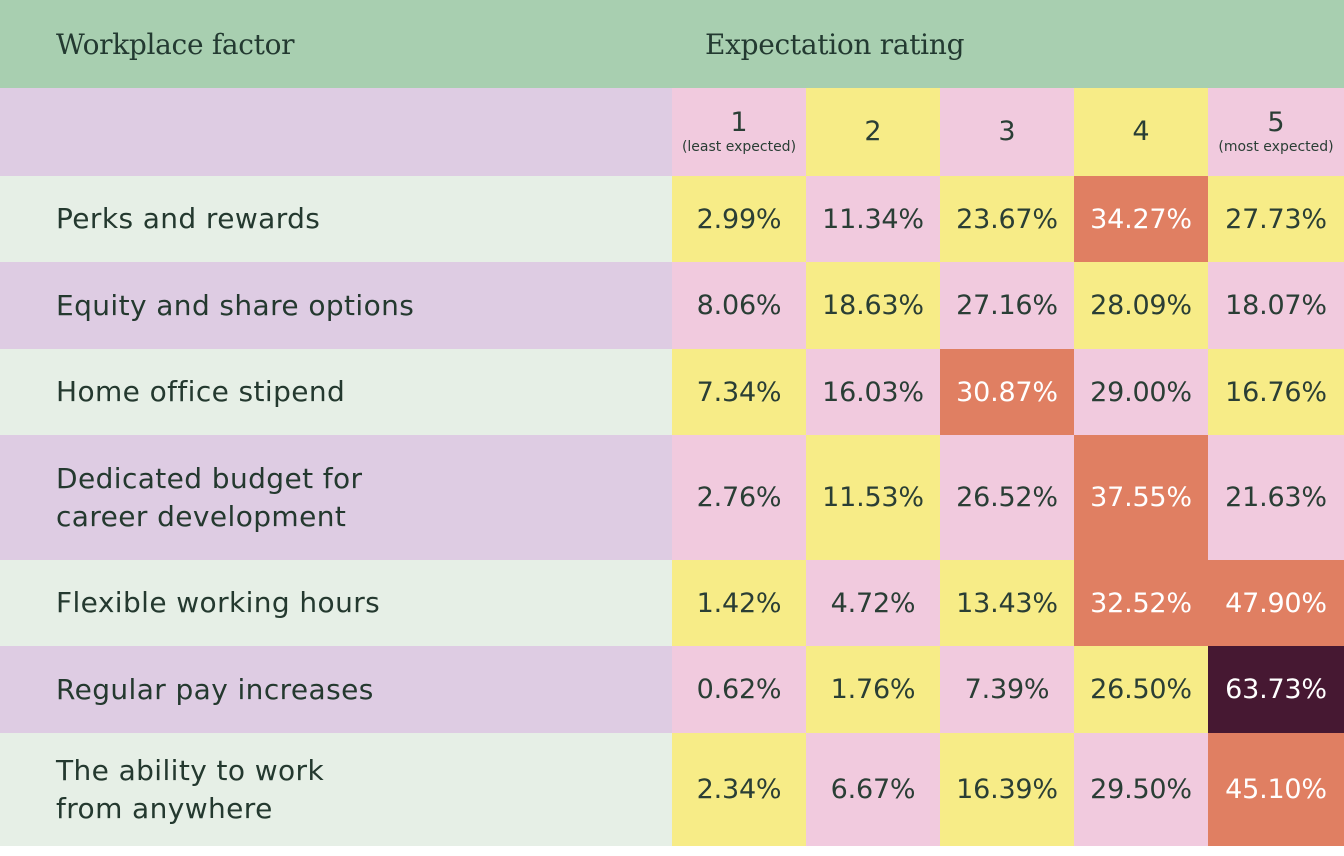 The width and height of the screenshot is (1344, 856). What do you see at coordinates (873, 603) in the screenshot?
I see `percentage-cell: 4.72%` at bounding box center [873, 603].